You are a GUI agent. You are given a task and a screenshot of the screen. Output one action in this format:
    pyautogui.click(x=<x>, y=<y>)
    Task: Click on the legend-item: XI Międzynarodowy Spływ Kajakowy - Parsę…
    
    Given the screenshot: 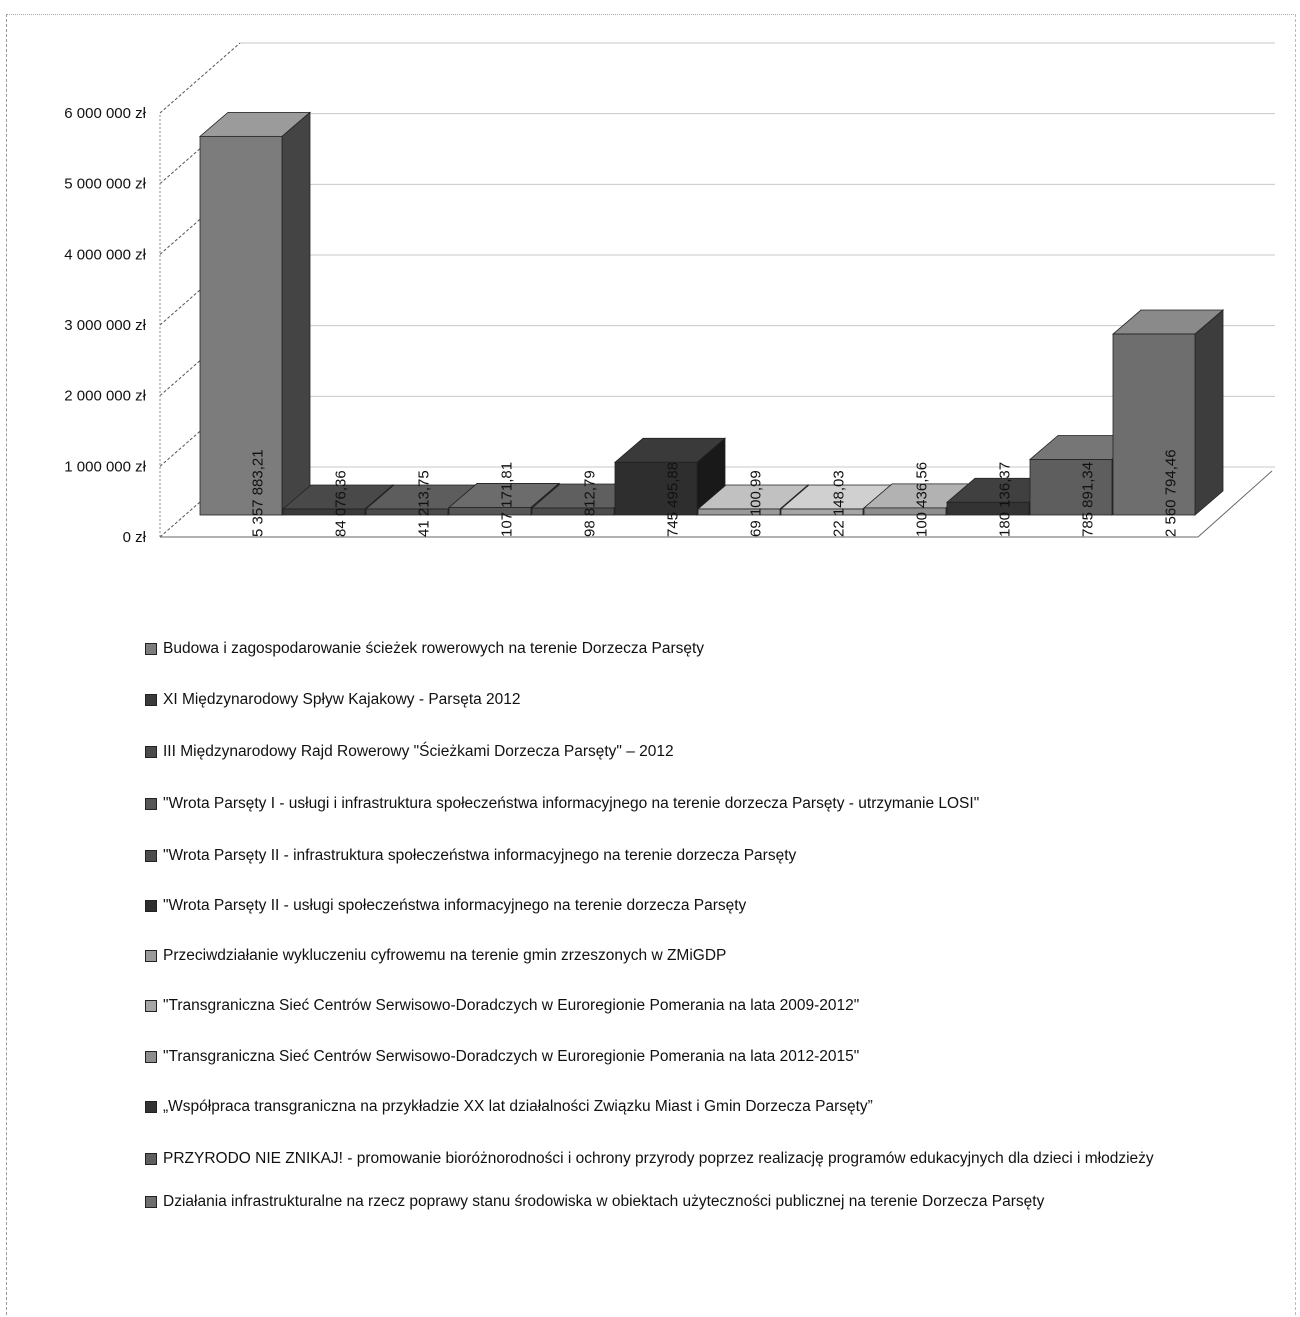 What is the action you would take?
    pyautogui.click(x=675, y=699)
    